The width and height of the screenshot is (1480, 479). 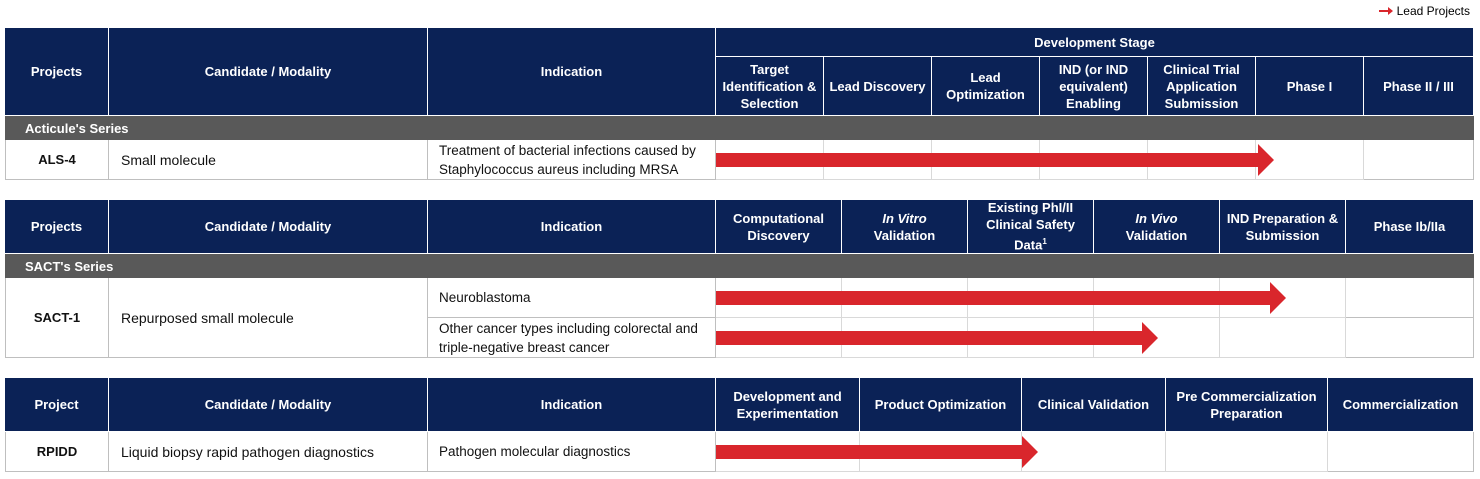 What do you see at coordinates (1401, 405) in the screenshot?
I see `stage-header: Commercialization` at bounding box center [1401, 405].